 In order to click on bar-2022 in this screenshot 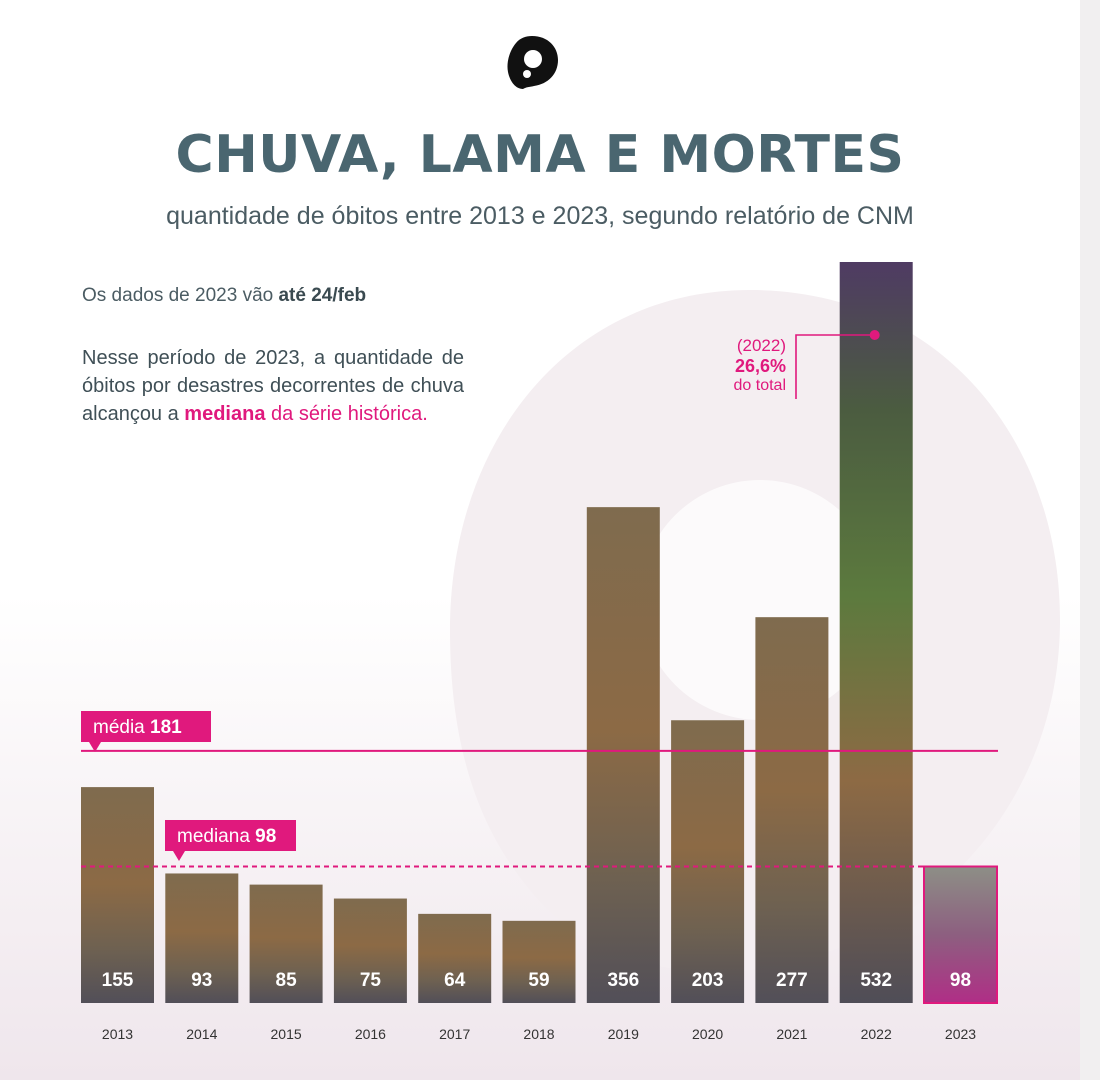, I will do `click(876, 632)`.